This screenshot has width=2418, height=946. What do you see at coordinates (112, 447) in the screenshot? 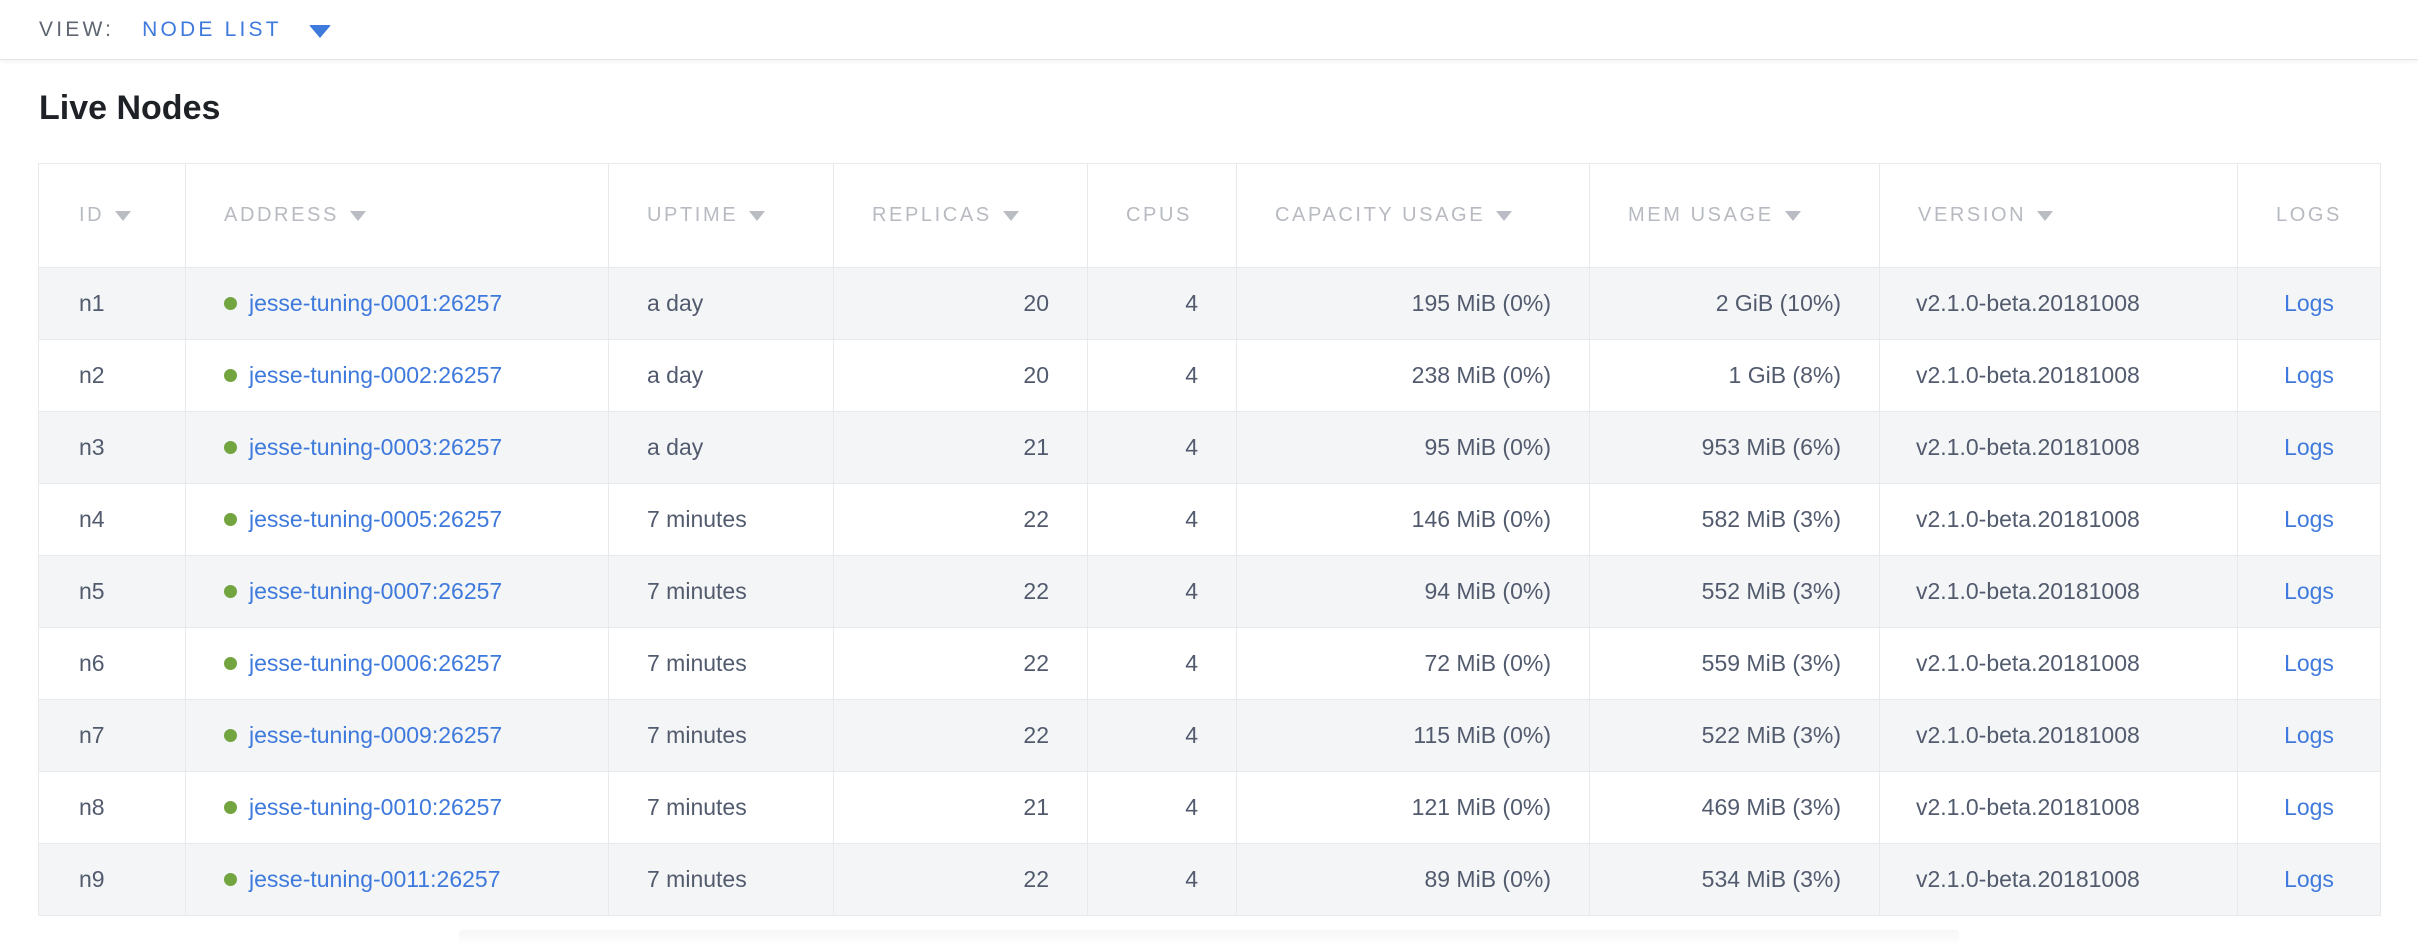
I see `node-id-cell: n3` at bounding box center [112, 447].